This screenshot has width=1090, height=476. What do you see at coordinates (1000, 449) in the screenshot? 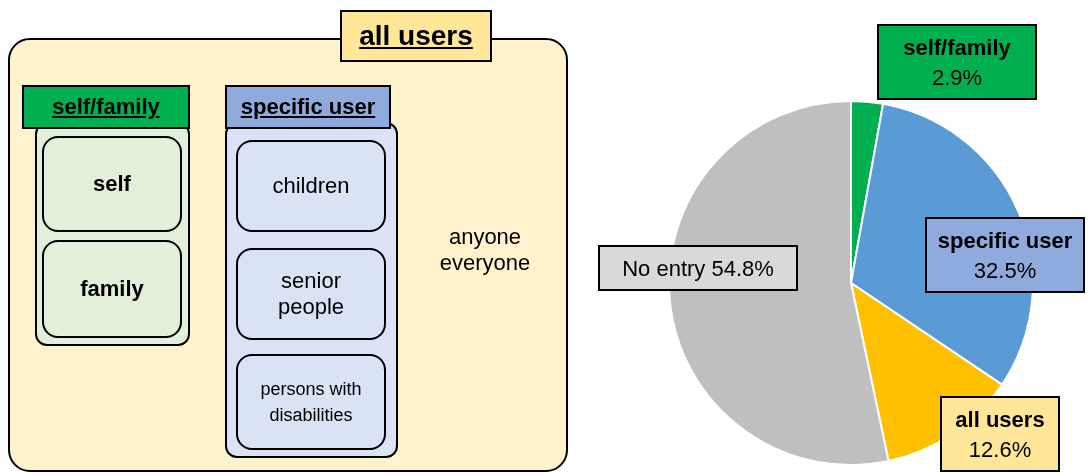
I see `data-label: 12.6%` at bounding box center [1000, 449].